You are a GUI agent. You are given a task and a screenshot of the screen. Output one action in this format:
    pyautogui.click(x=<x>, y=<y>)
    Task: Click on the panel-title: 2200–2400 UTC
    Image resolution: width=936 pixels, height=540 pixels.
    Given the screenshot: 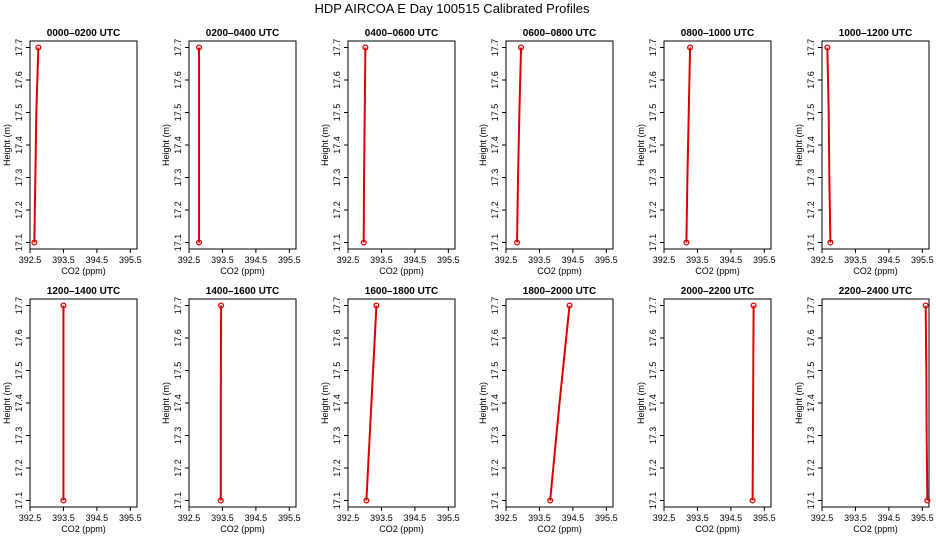 What is the action you would take?
    pyautogui.click(x=875, y=291)
    